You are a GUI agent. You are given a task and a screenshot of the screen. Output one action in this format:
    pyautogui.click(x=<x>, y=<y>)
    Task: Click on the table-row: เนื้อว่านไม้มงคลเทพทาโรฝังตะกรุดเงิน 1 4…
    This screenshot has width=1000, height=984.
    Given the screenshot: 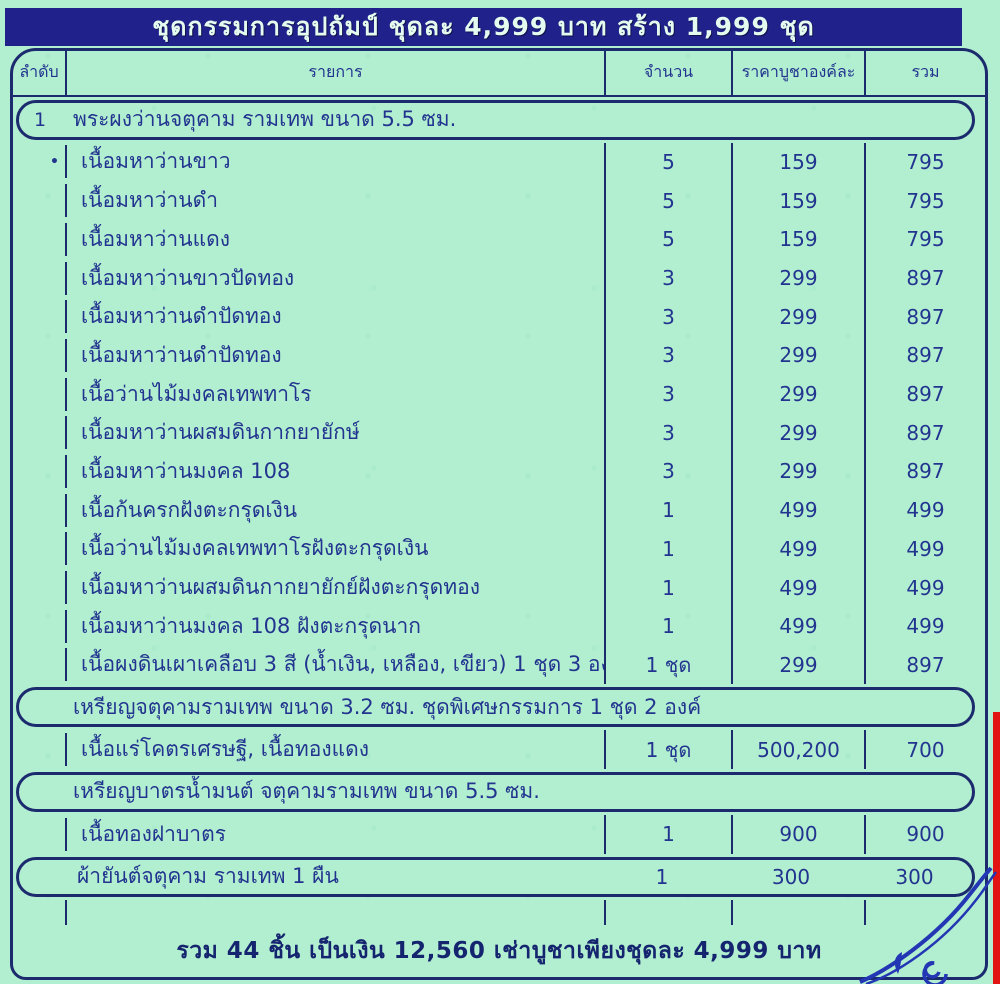 What is the action you would take?
    pyautogui.click(x=499, y=549)
    